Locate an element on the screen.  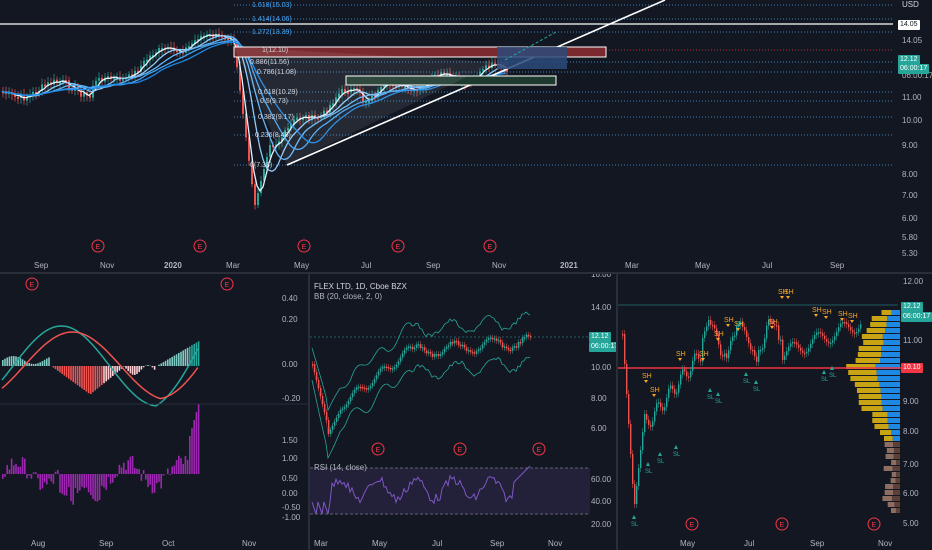
time-axis: Aug Sep Oct Nov is located at coordinates (143, 543).